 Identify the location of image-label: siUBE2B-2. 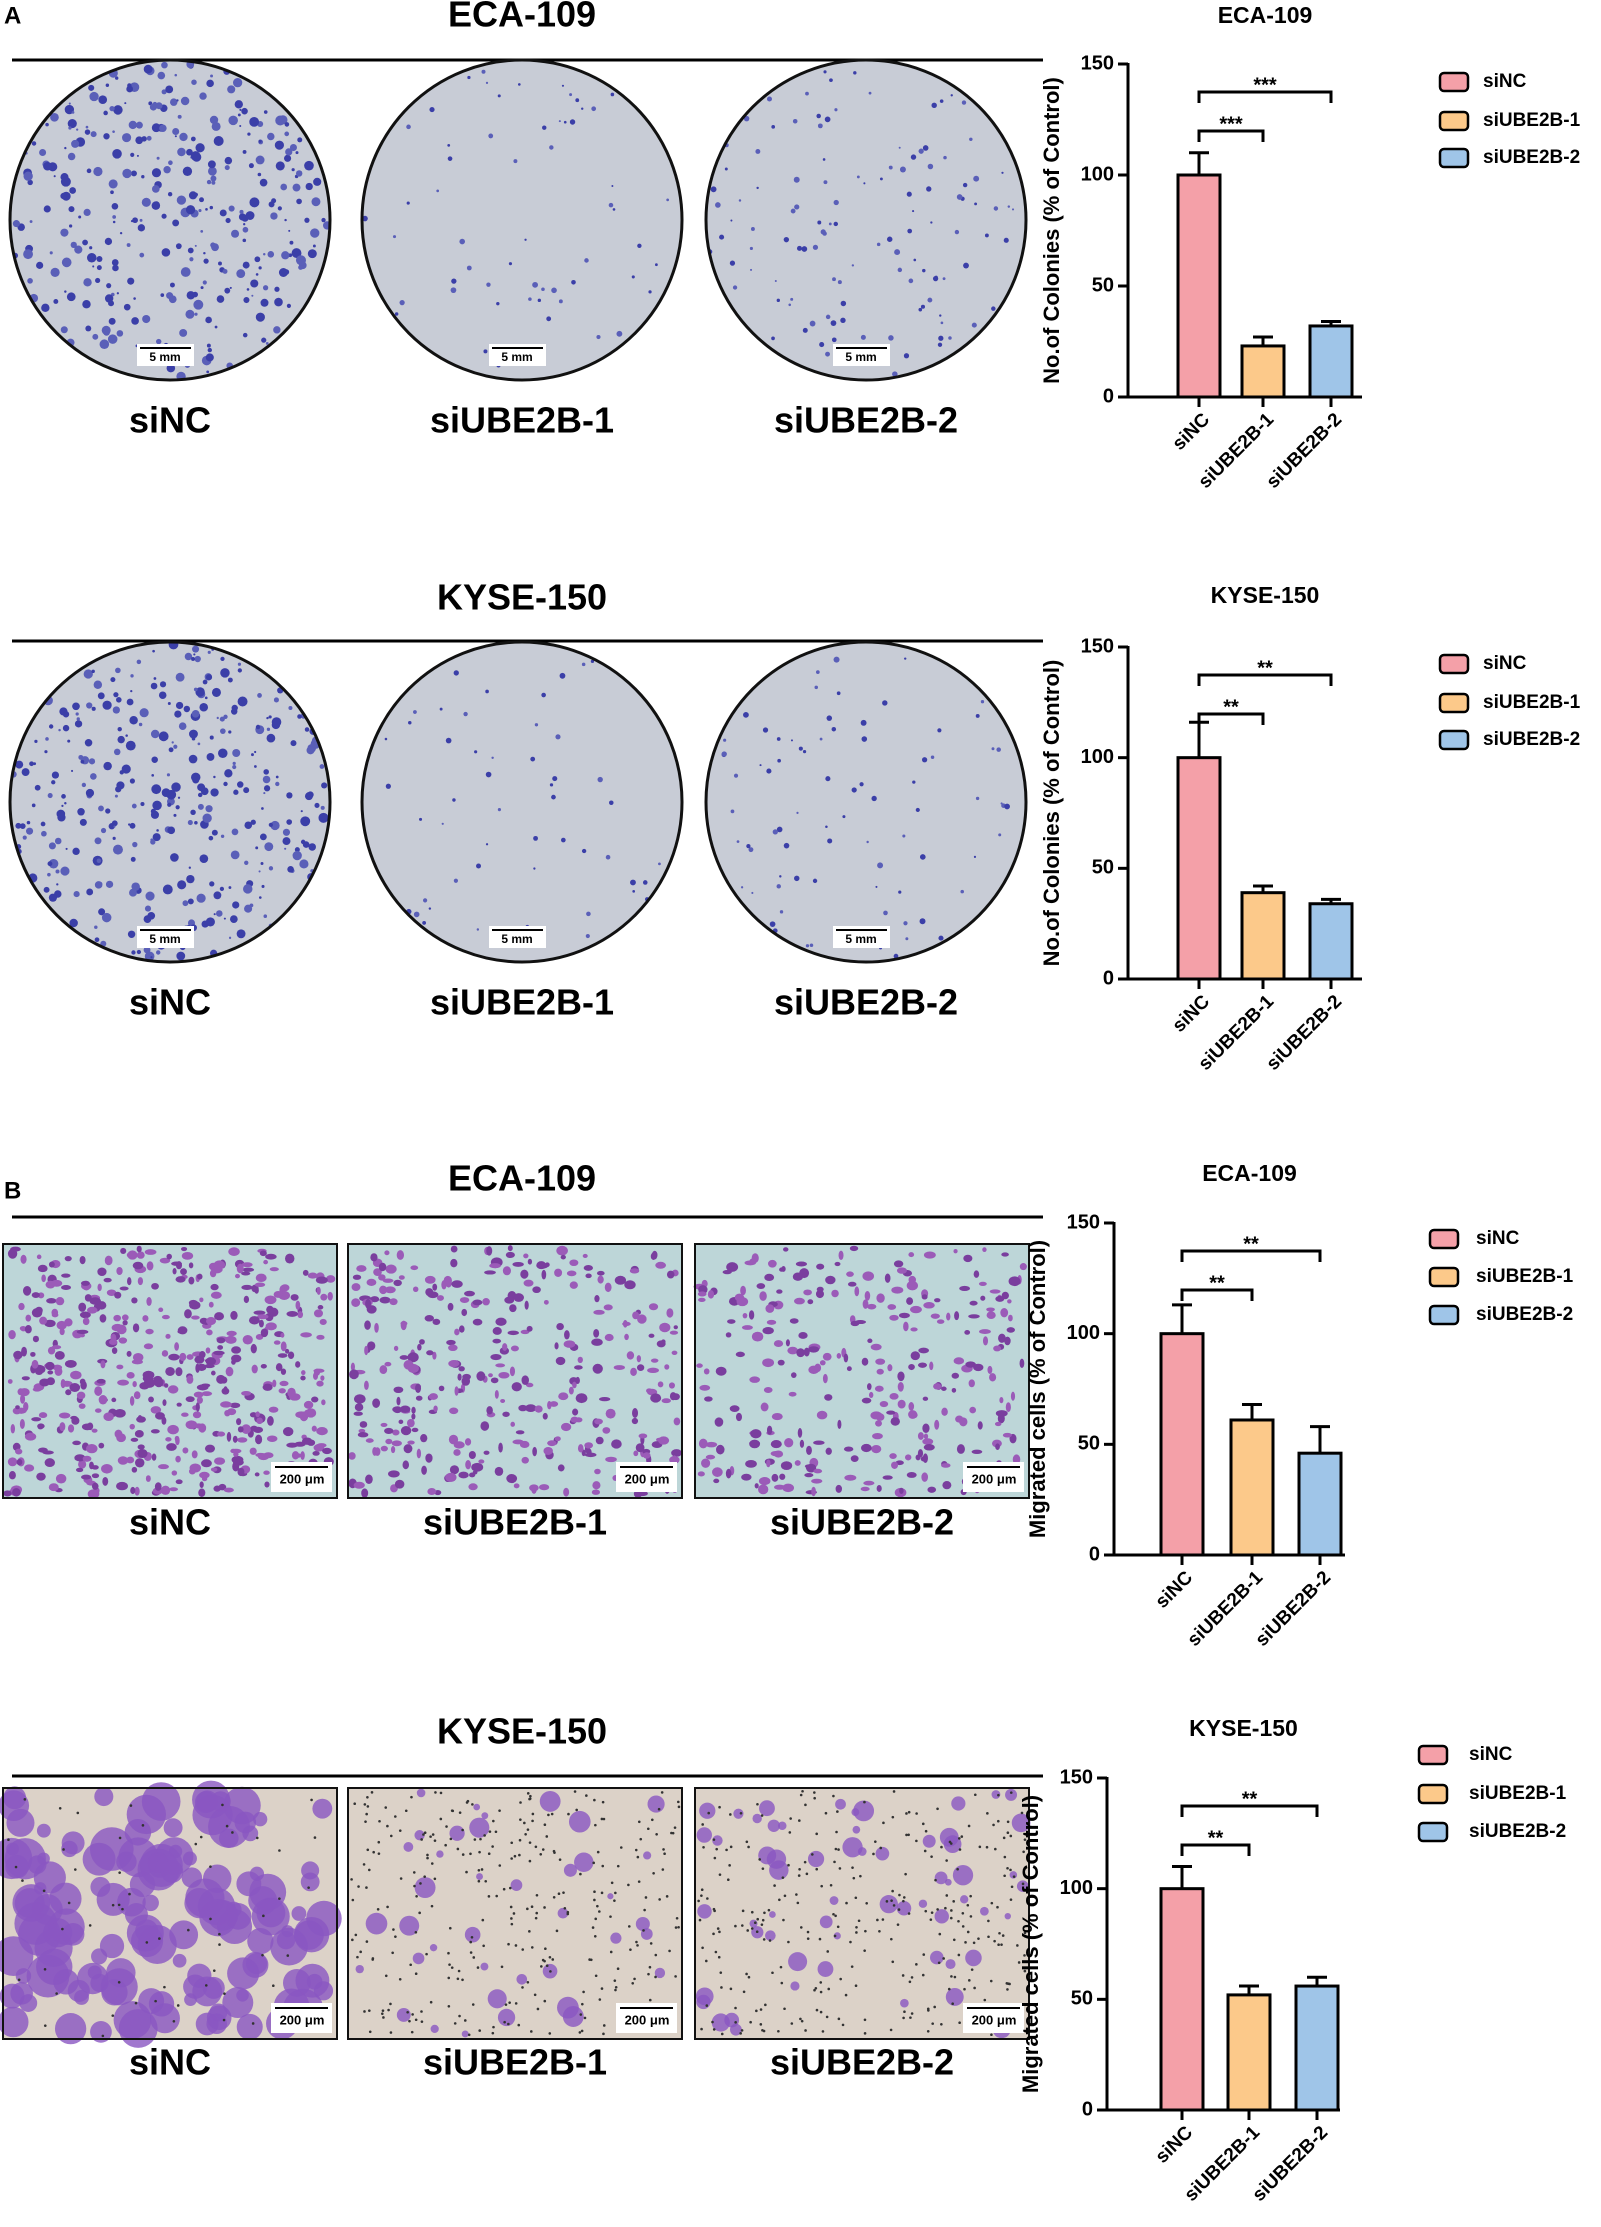
(862, 1522).